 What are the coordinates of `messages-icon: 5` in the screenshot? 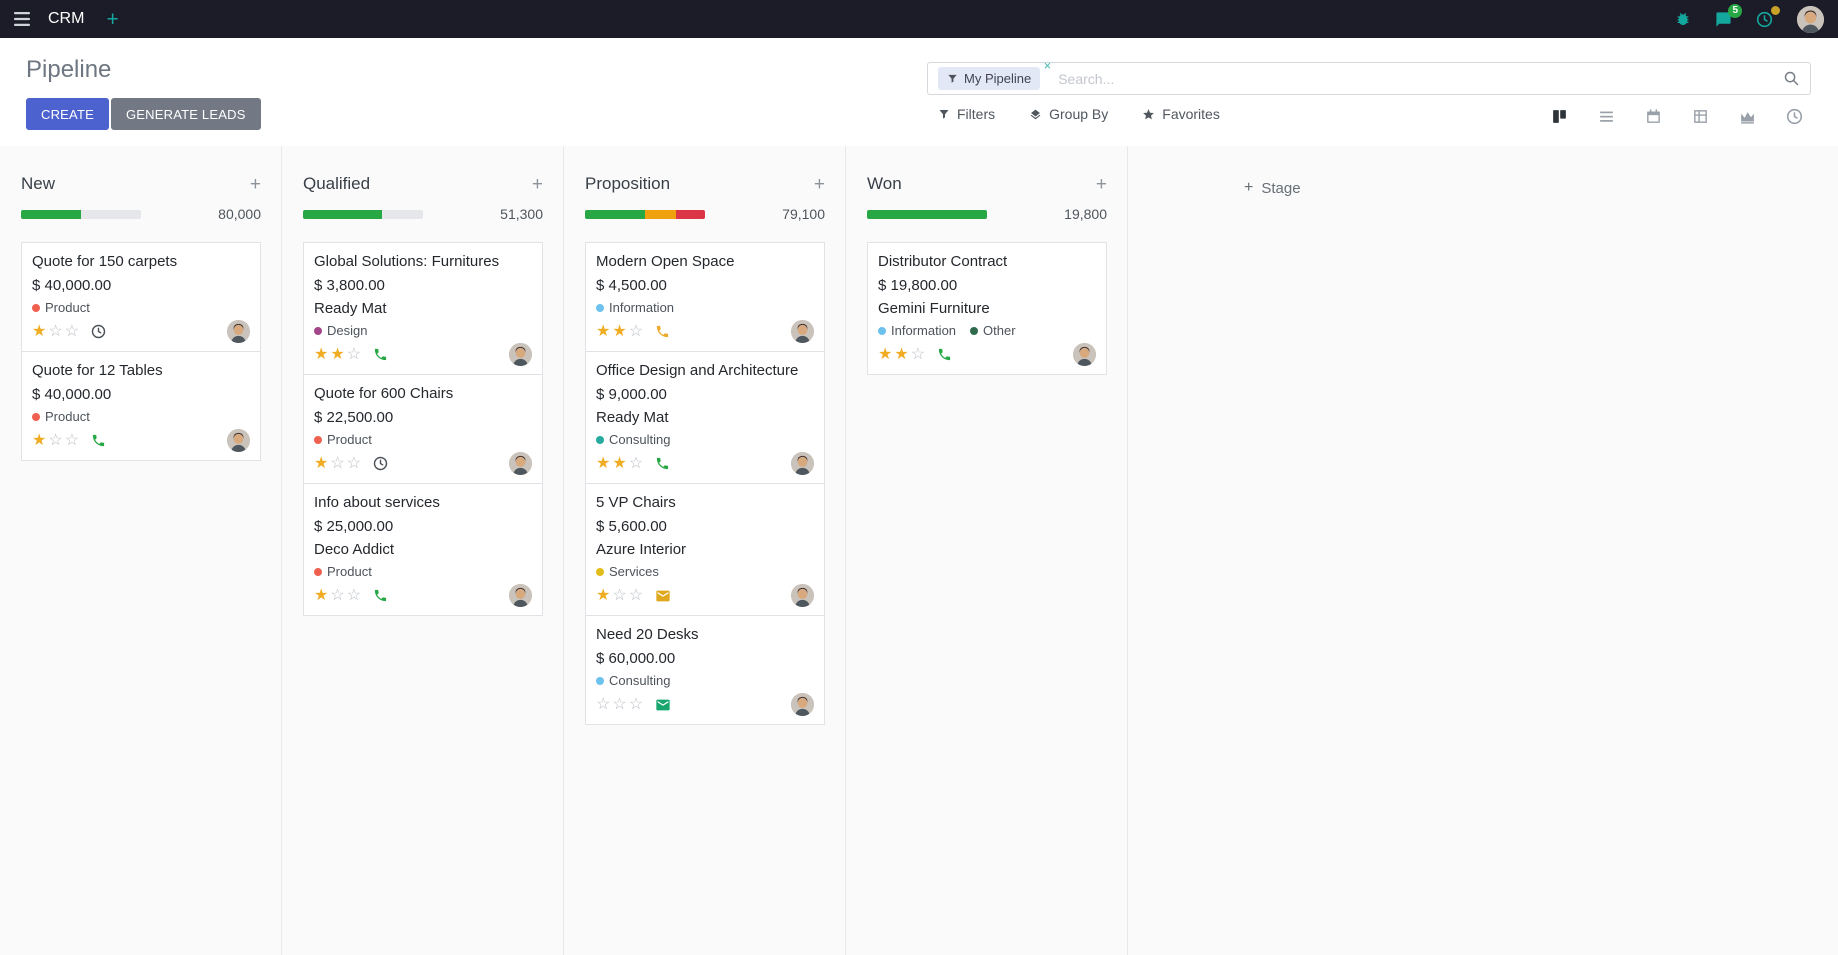 It's located at (1728, 15).